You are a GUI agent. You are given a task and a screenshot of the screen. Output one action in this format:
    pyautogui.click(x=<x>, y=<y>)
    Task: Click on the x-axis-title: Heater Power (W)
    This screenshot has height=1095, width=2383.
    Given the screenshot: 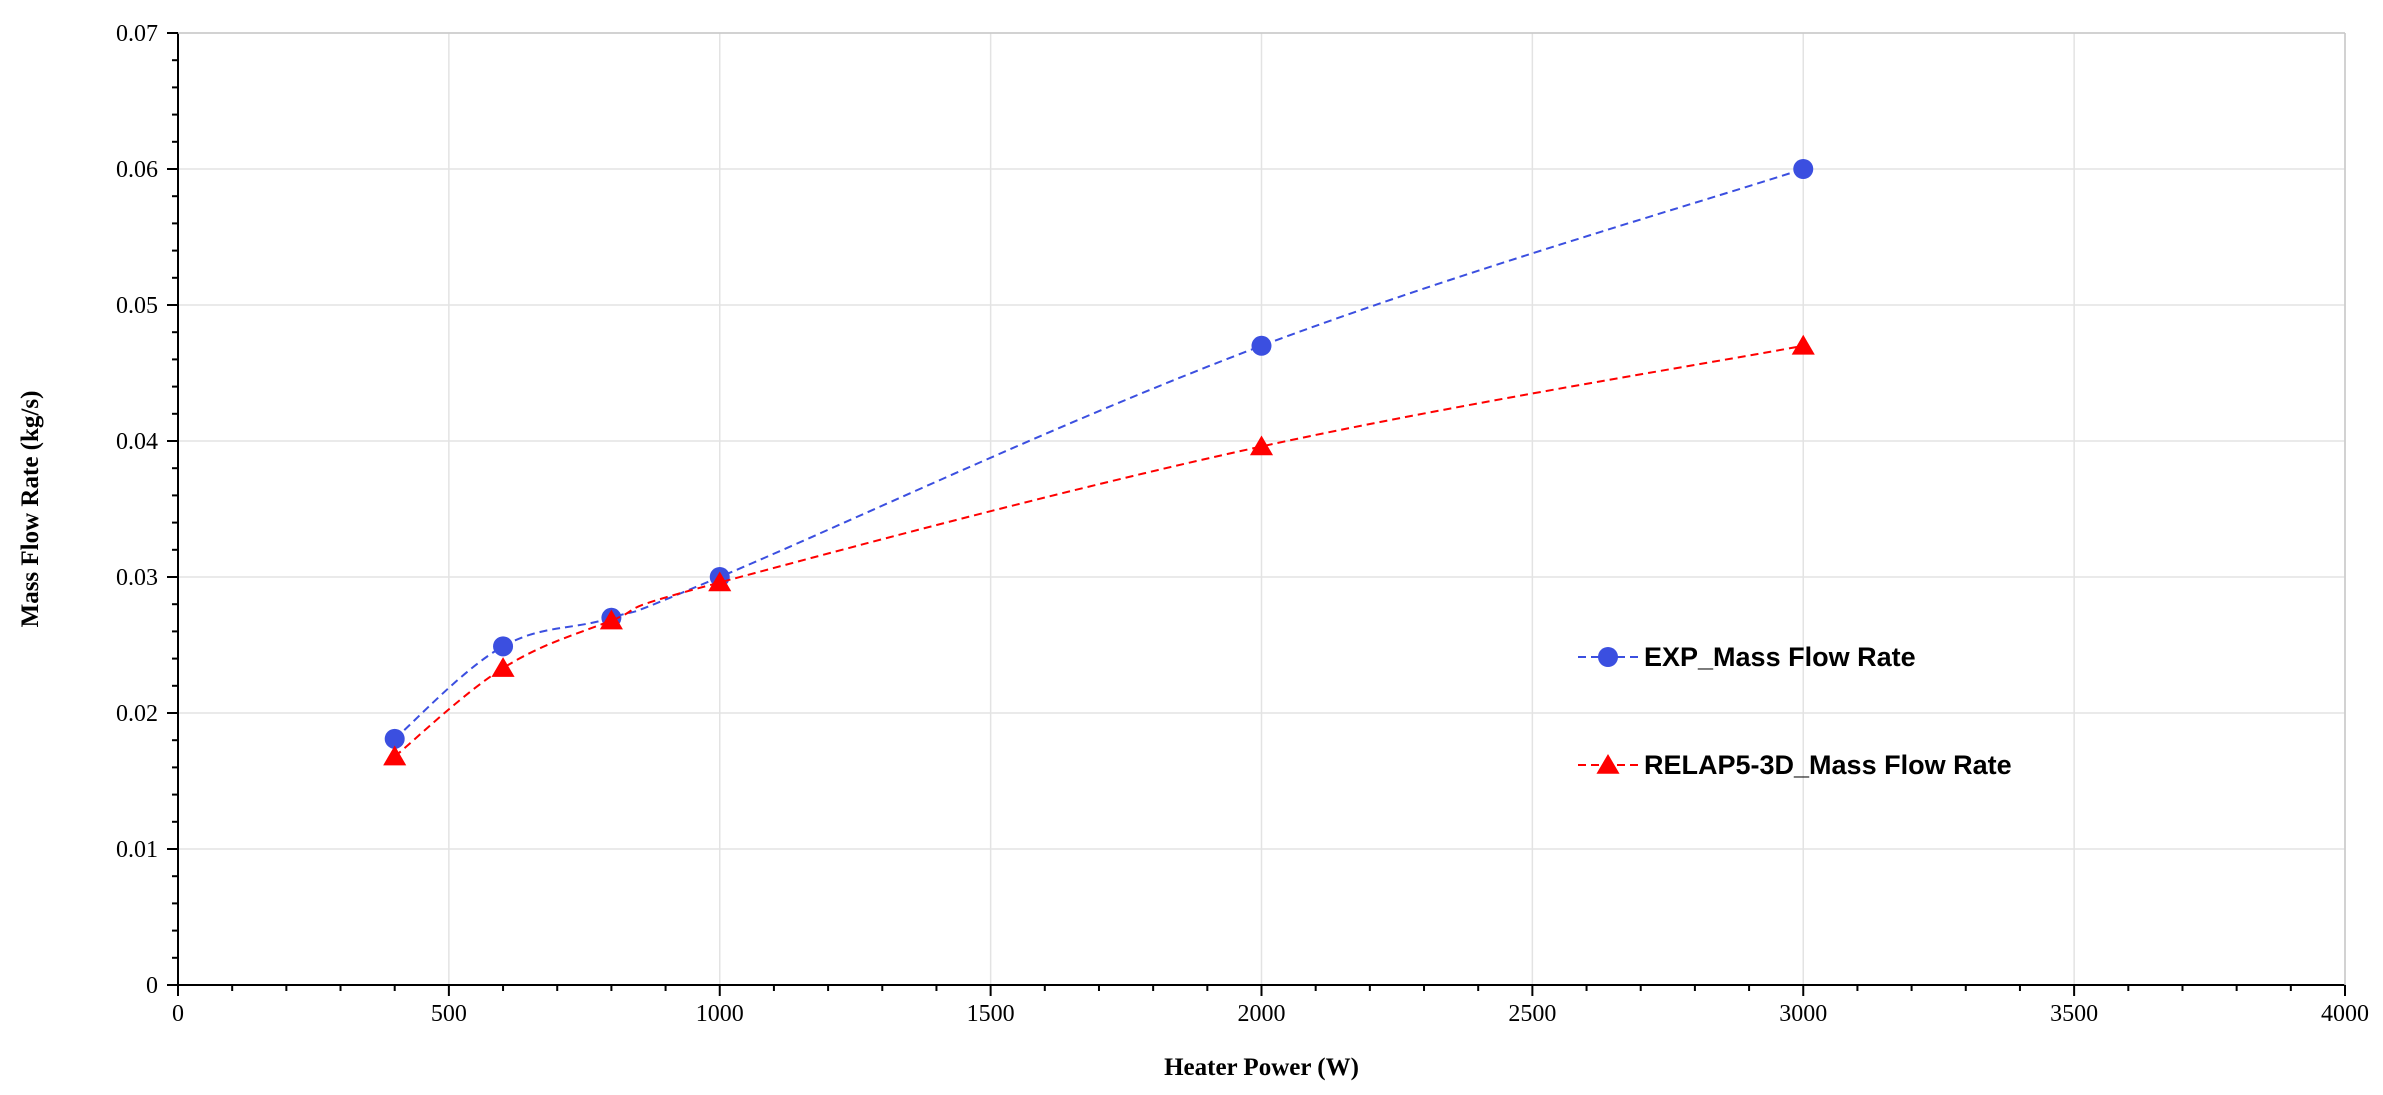 What is the action you would take?
    pyautogui.click(x=1261, y=1067)
    